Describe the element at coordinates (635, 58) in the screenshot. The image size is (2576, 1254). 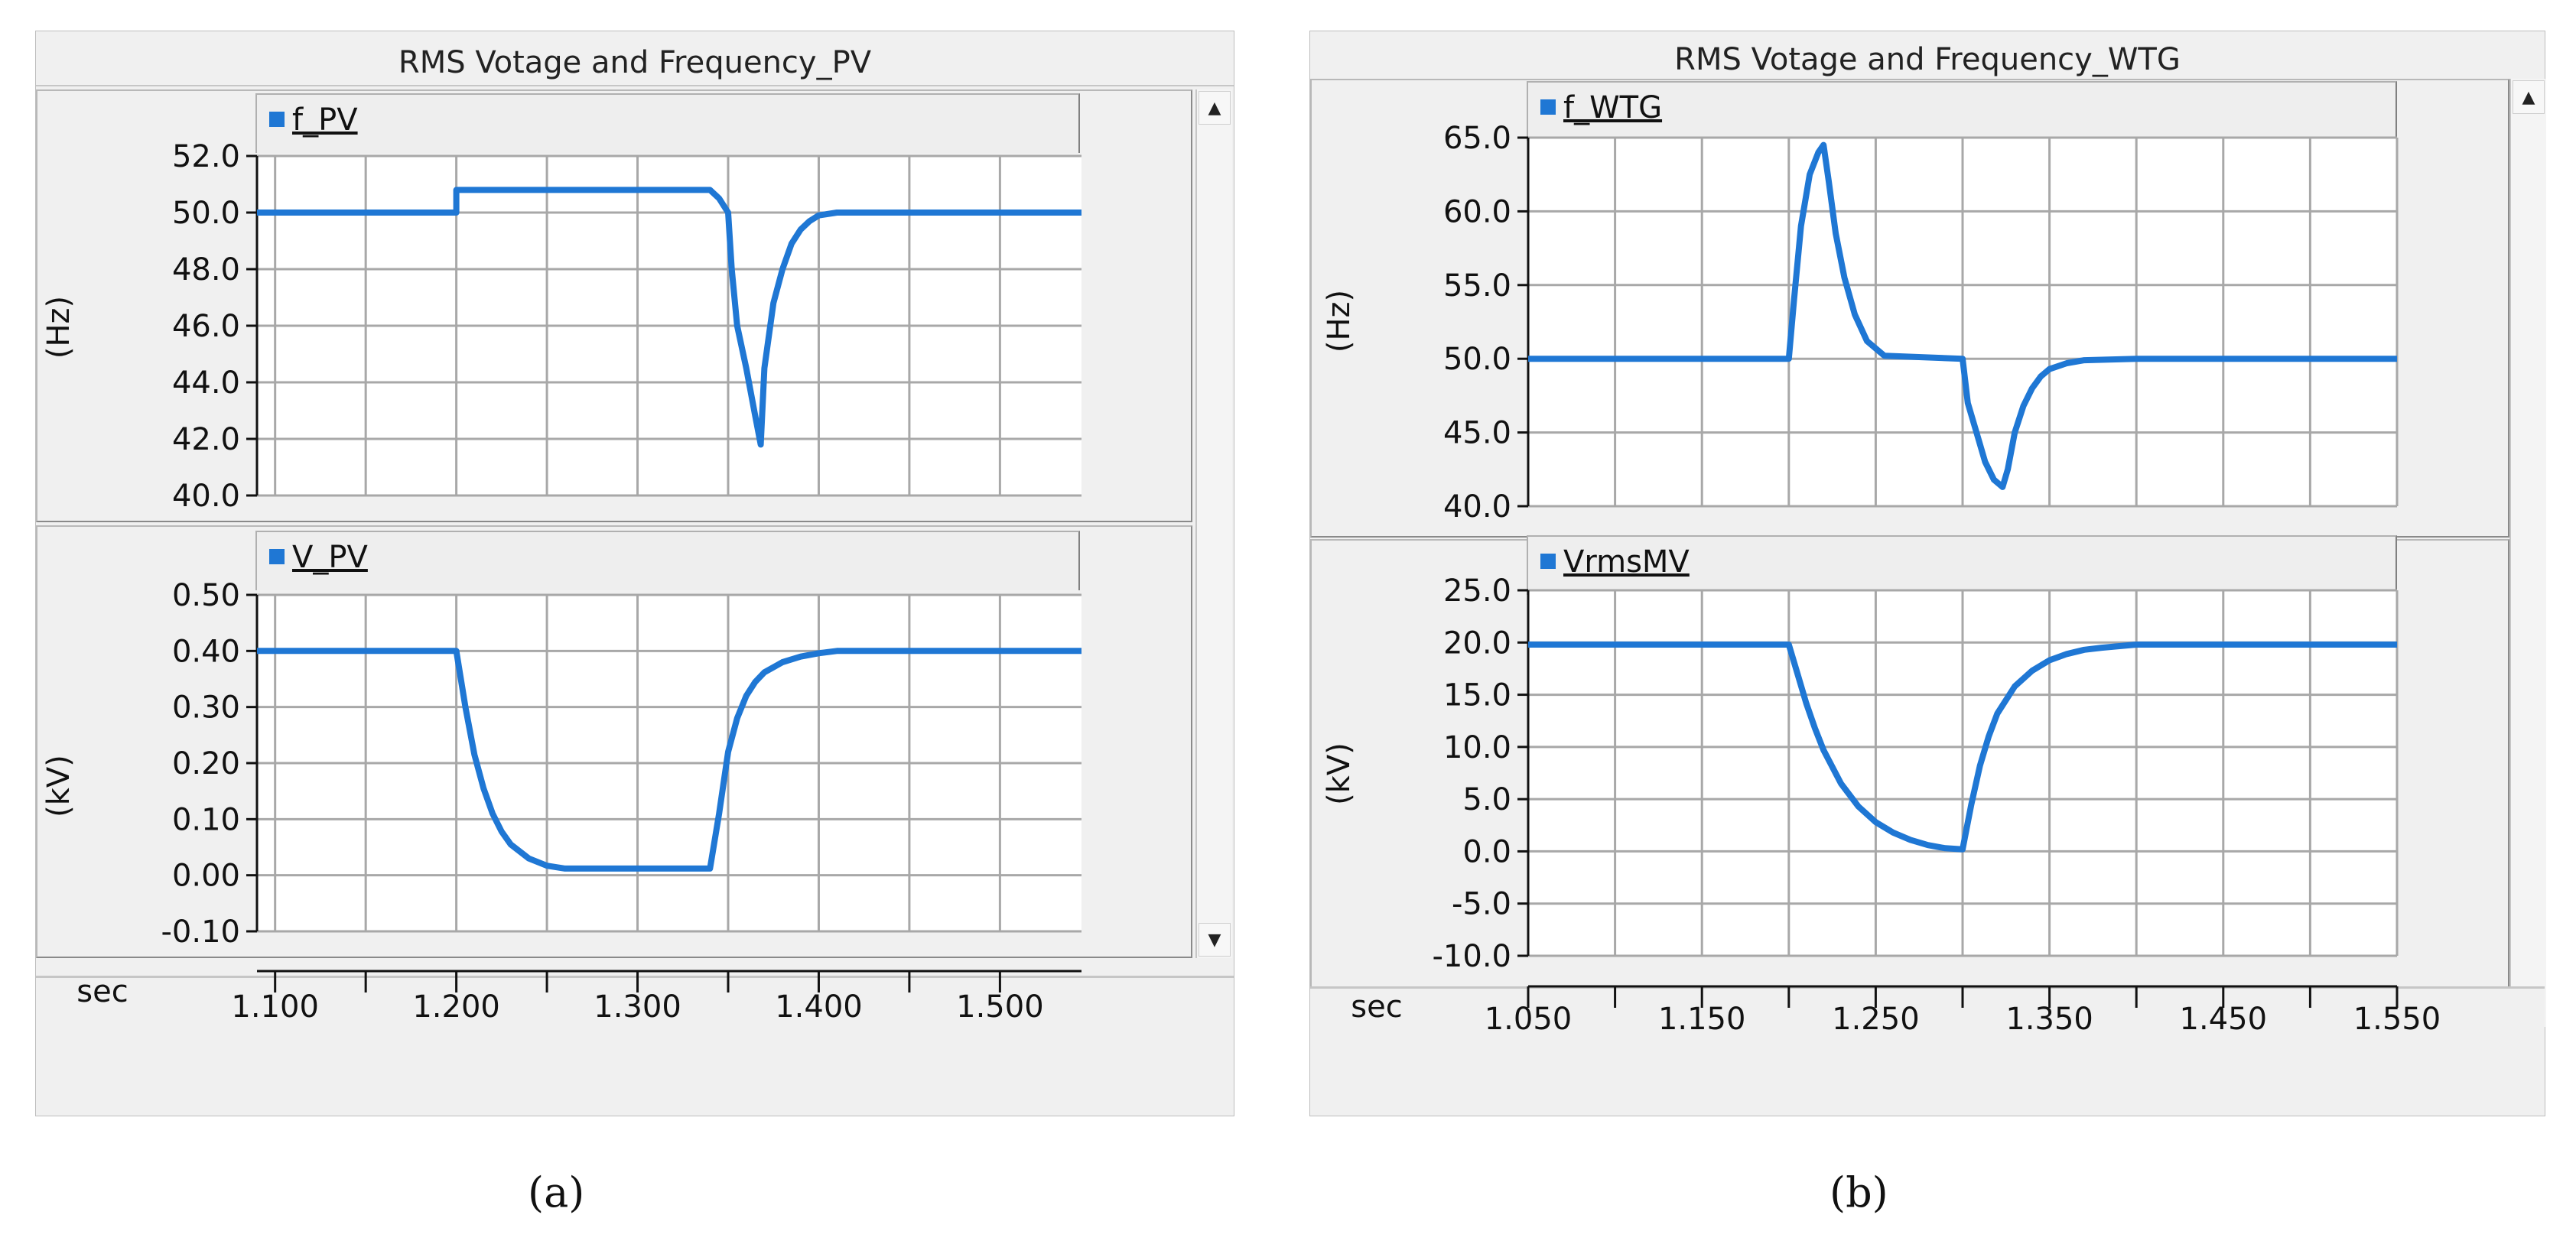
I see `panel-a-title: RMS Votage and Frequency_PV` at that location.